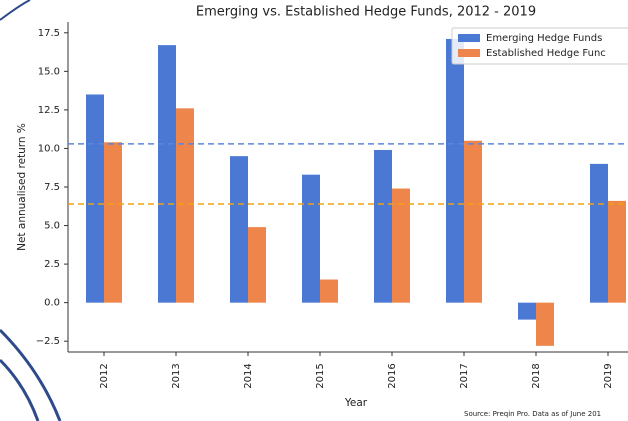  I want to click on y-tick-label: 5.0, so click(52, 226).